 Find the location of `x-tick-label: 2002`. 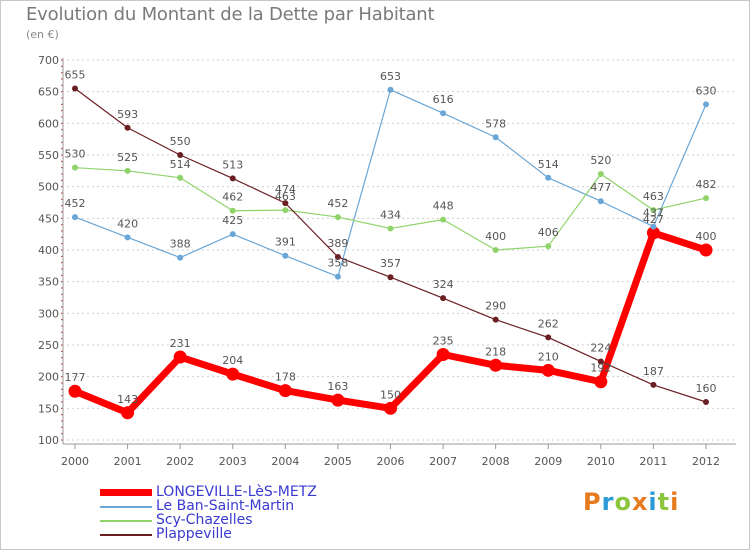

x-tick-label: 2002 is located at coordinates (180, 461).